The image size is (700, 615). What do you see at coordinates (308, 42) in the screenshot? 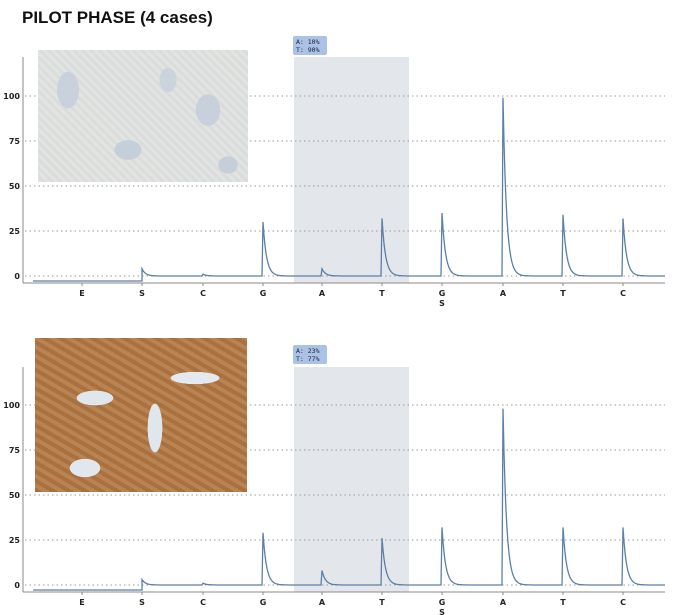
I see `annotation-text: A: 10%` at bounding box center [308, 42].